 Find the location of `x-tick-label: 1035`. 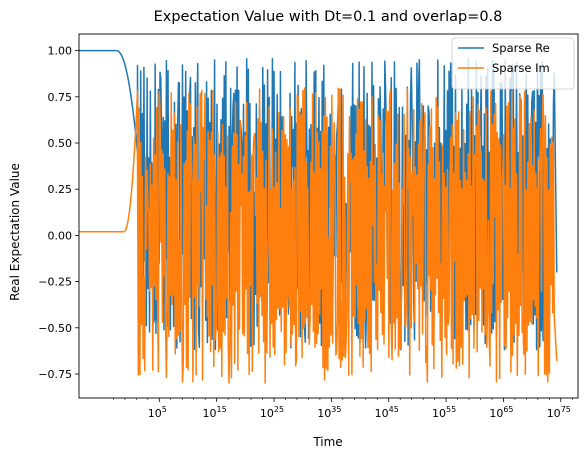

x-tick-label: 1035 is located at coordinates (329, 412).